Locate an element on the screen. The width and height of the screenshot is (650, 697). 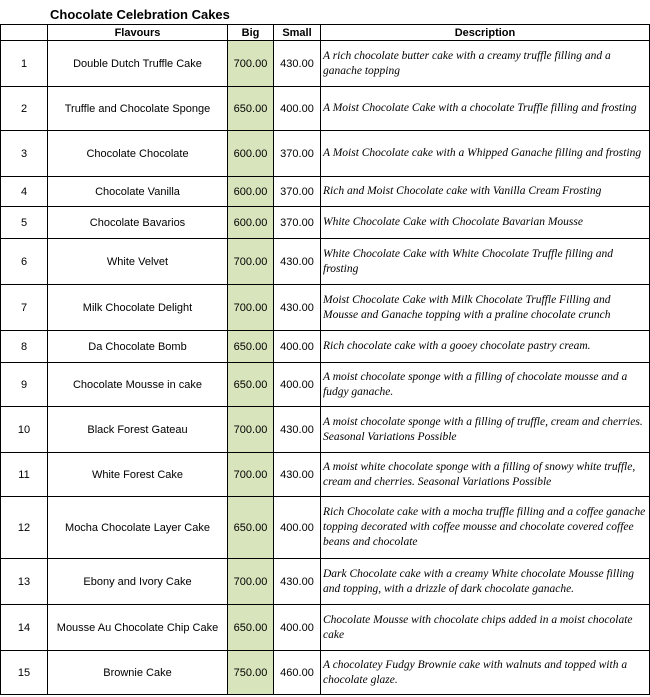
flavour: Milk Chocolate Delight is located at coordinates (137, 307).